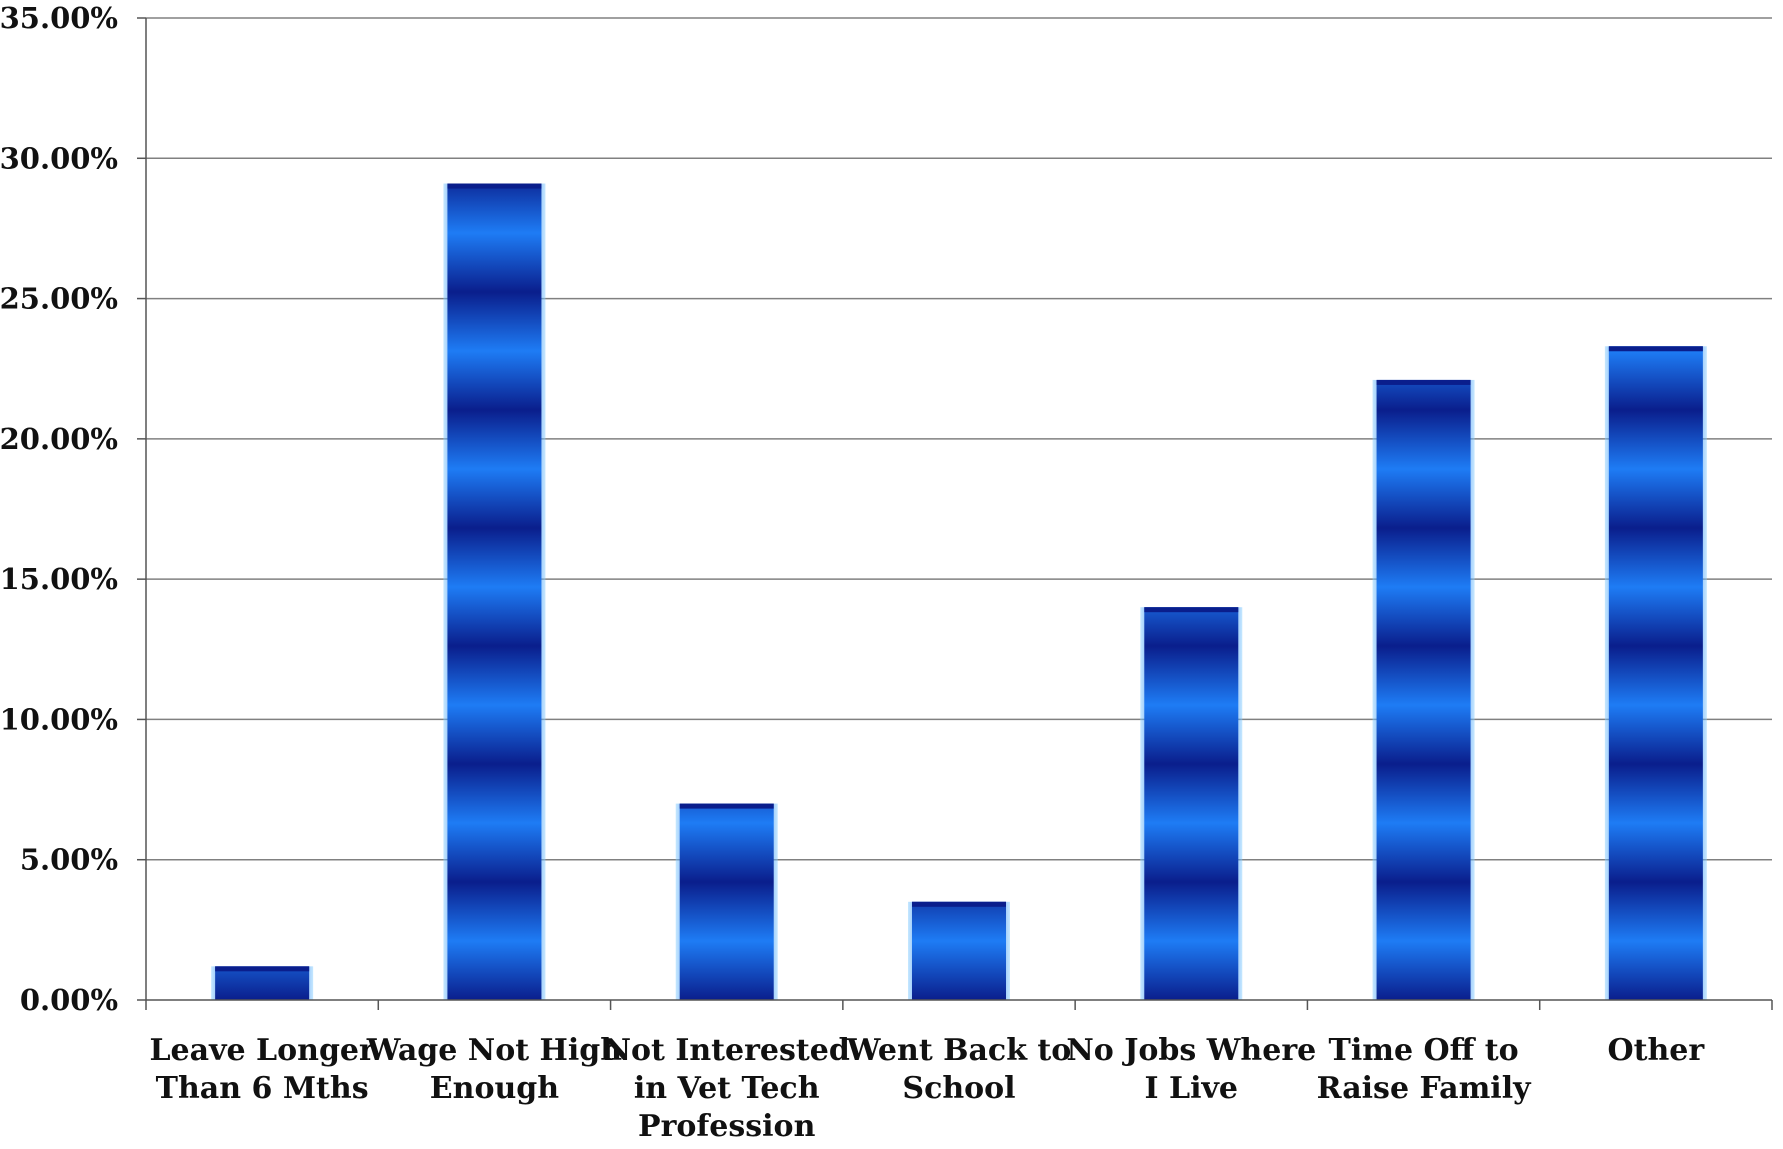  What do you see at coordinates (727, 1050) in the screenshot?
I see `x-category-label-line: Not Interested` at bounding box center [727, 1050].